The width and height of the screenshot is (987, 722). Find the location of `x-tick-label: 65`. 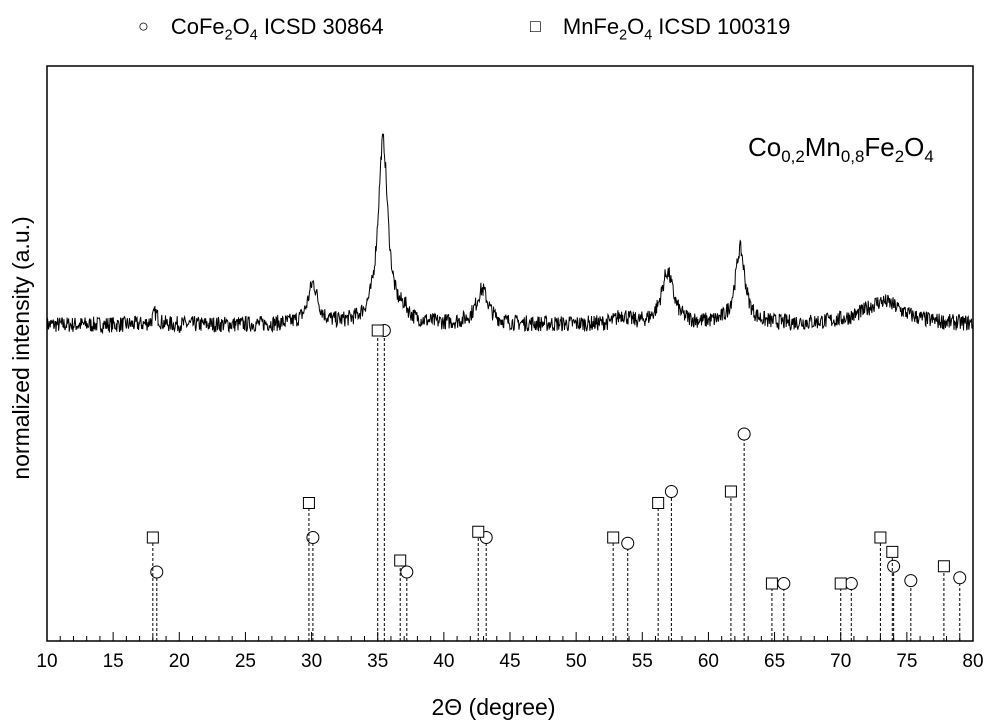

x-tick-label: 65 is located at coordinates (774, 661).